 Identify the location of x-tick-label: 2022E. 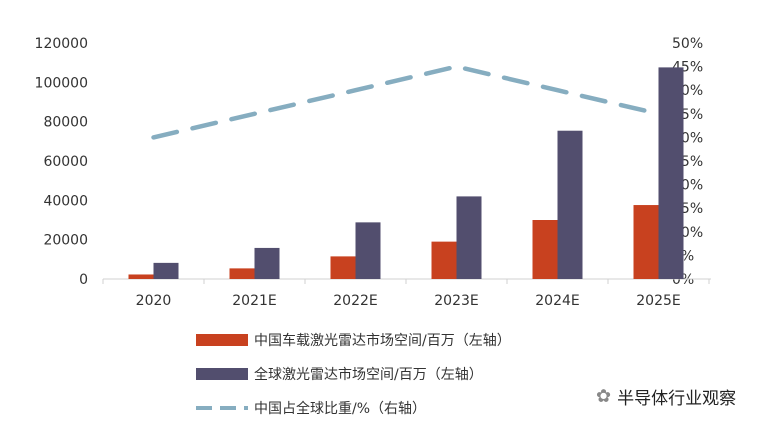
(355, 301).